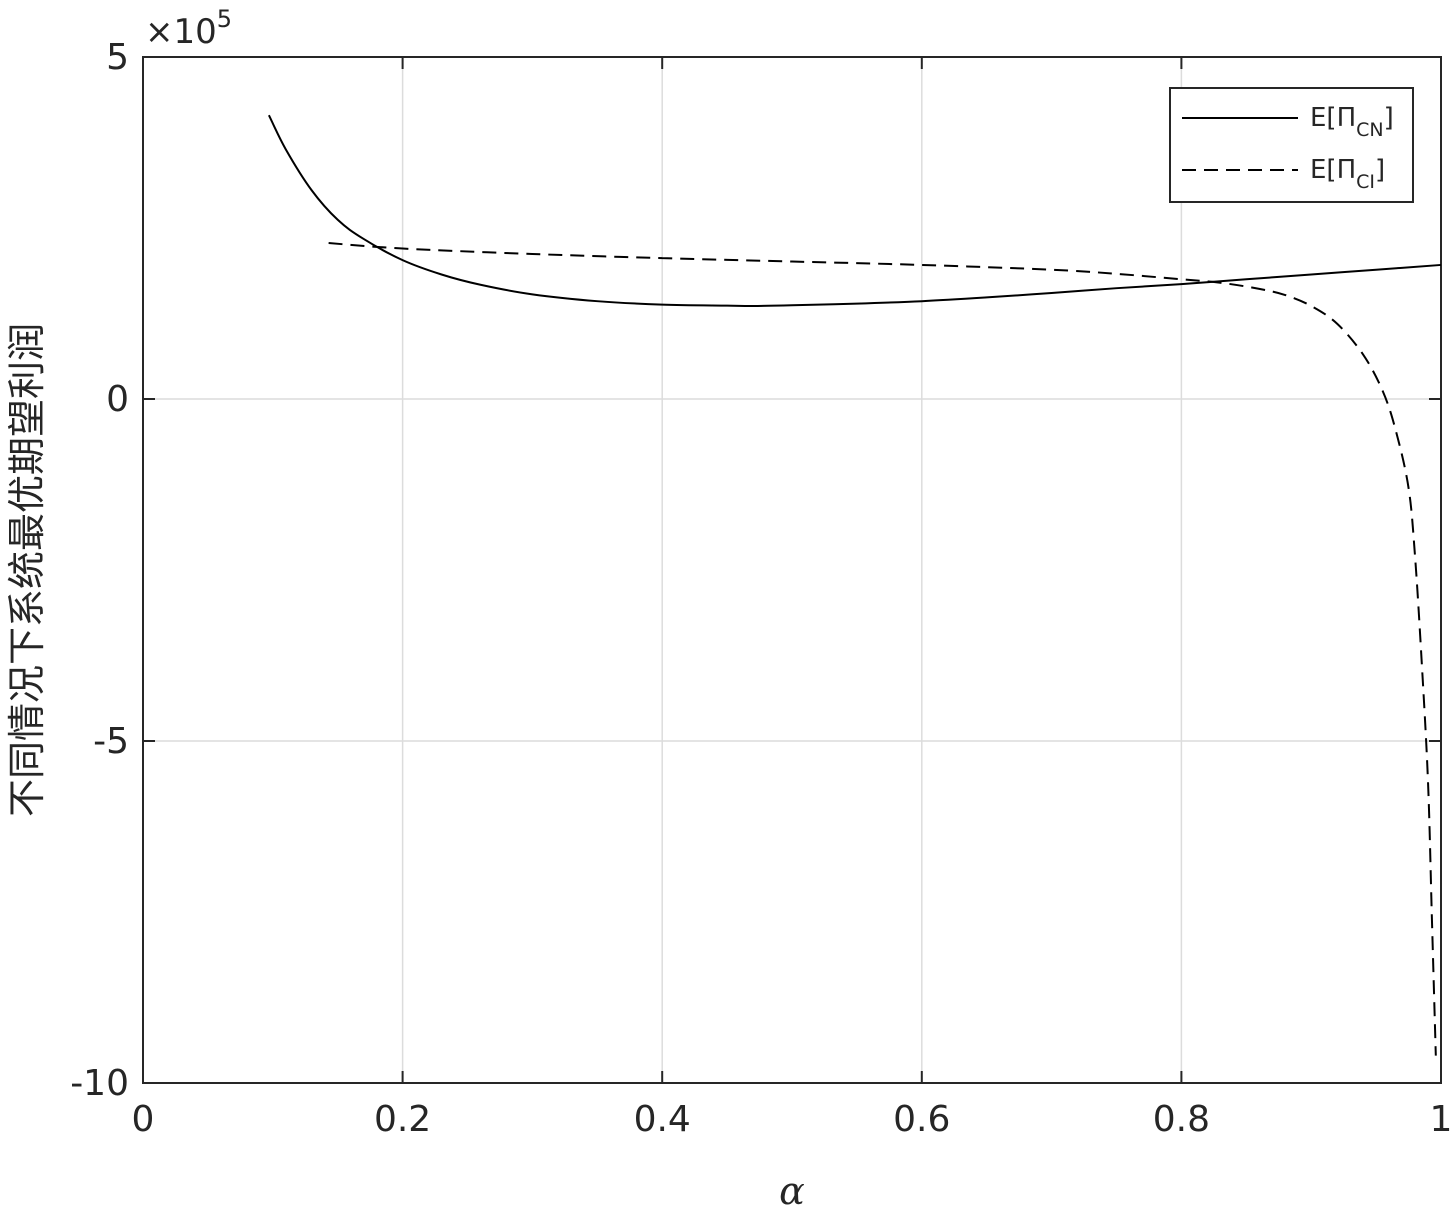 The height and width of the screenshot is (1216, 1453). I want to click on x-tick-label: 0, so click(143, 1119).